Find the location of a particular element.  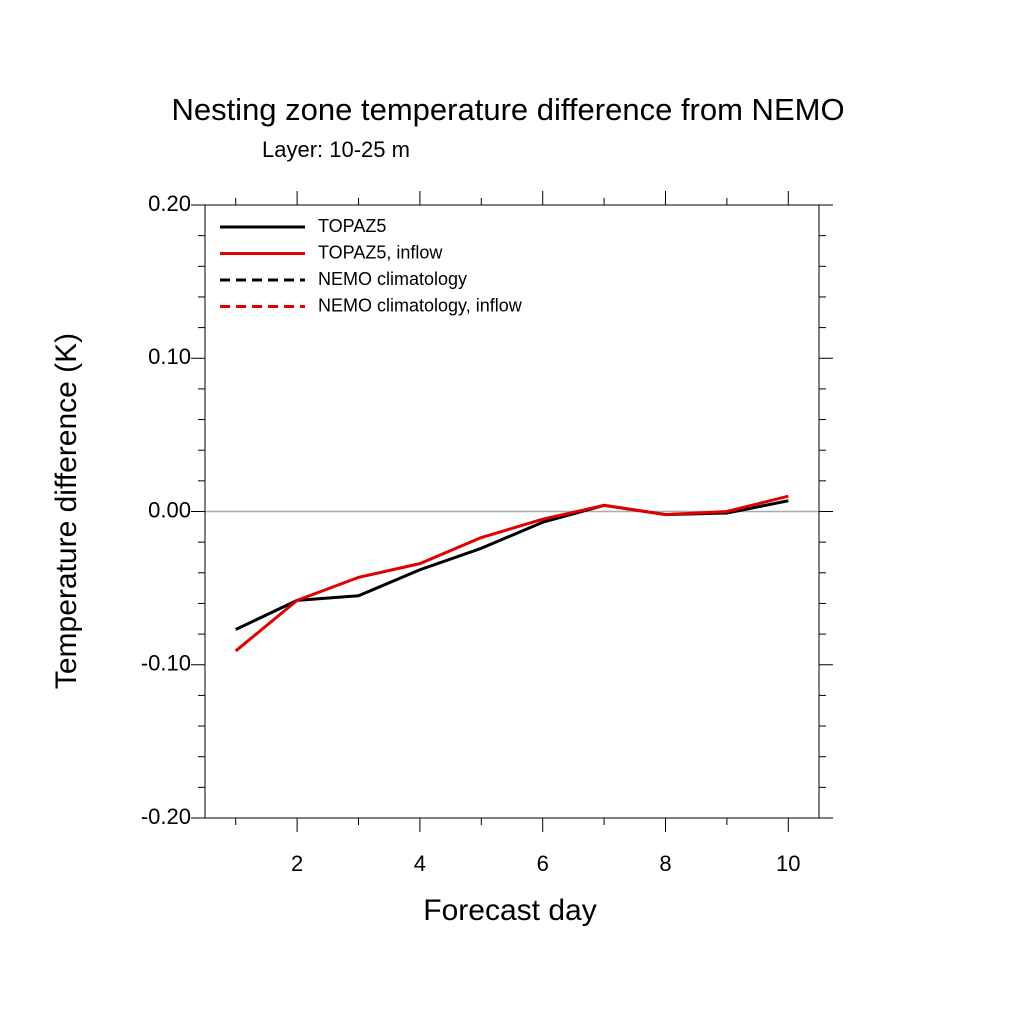

x-tick-label: 10 is located at coordinates (788, 863).